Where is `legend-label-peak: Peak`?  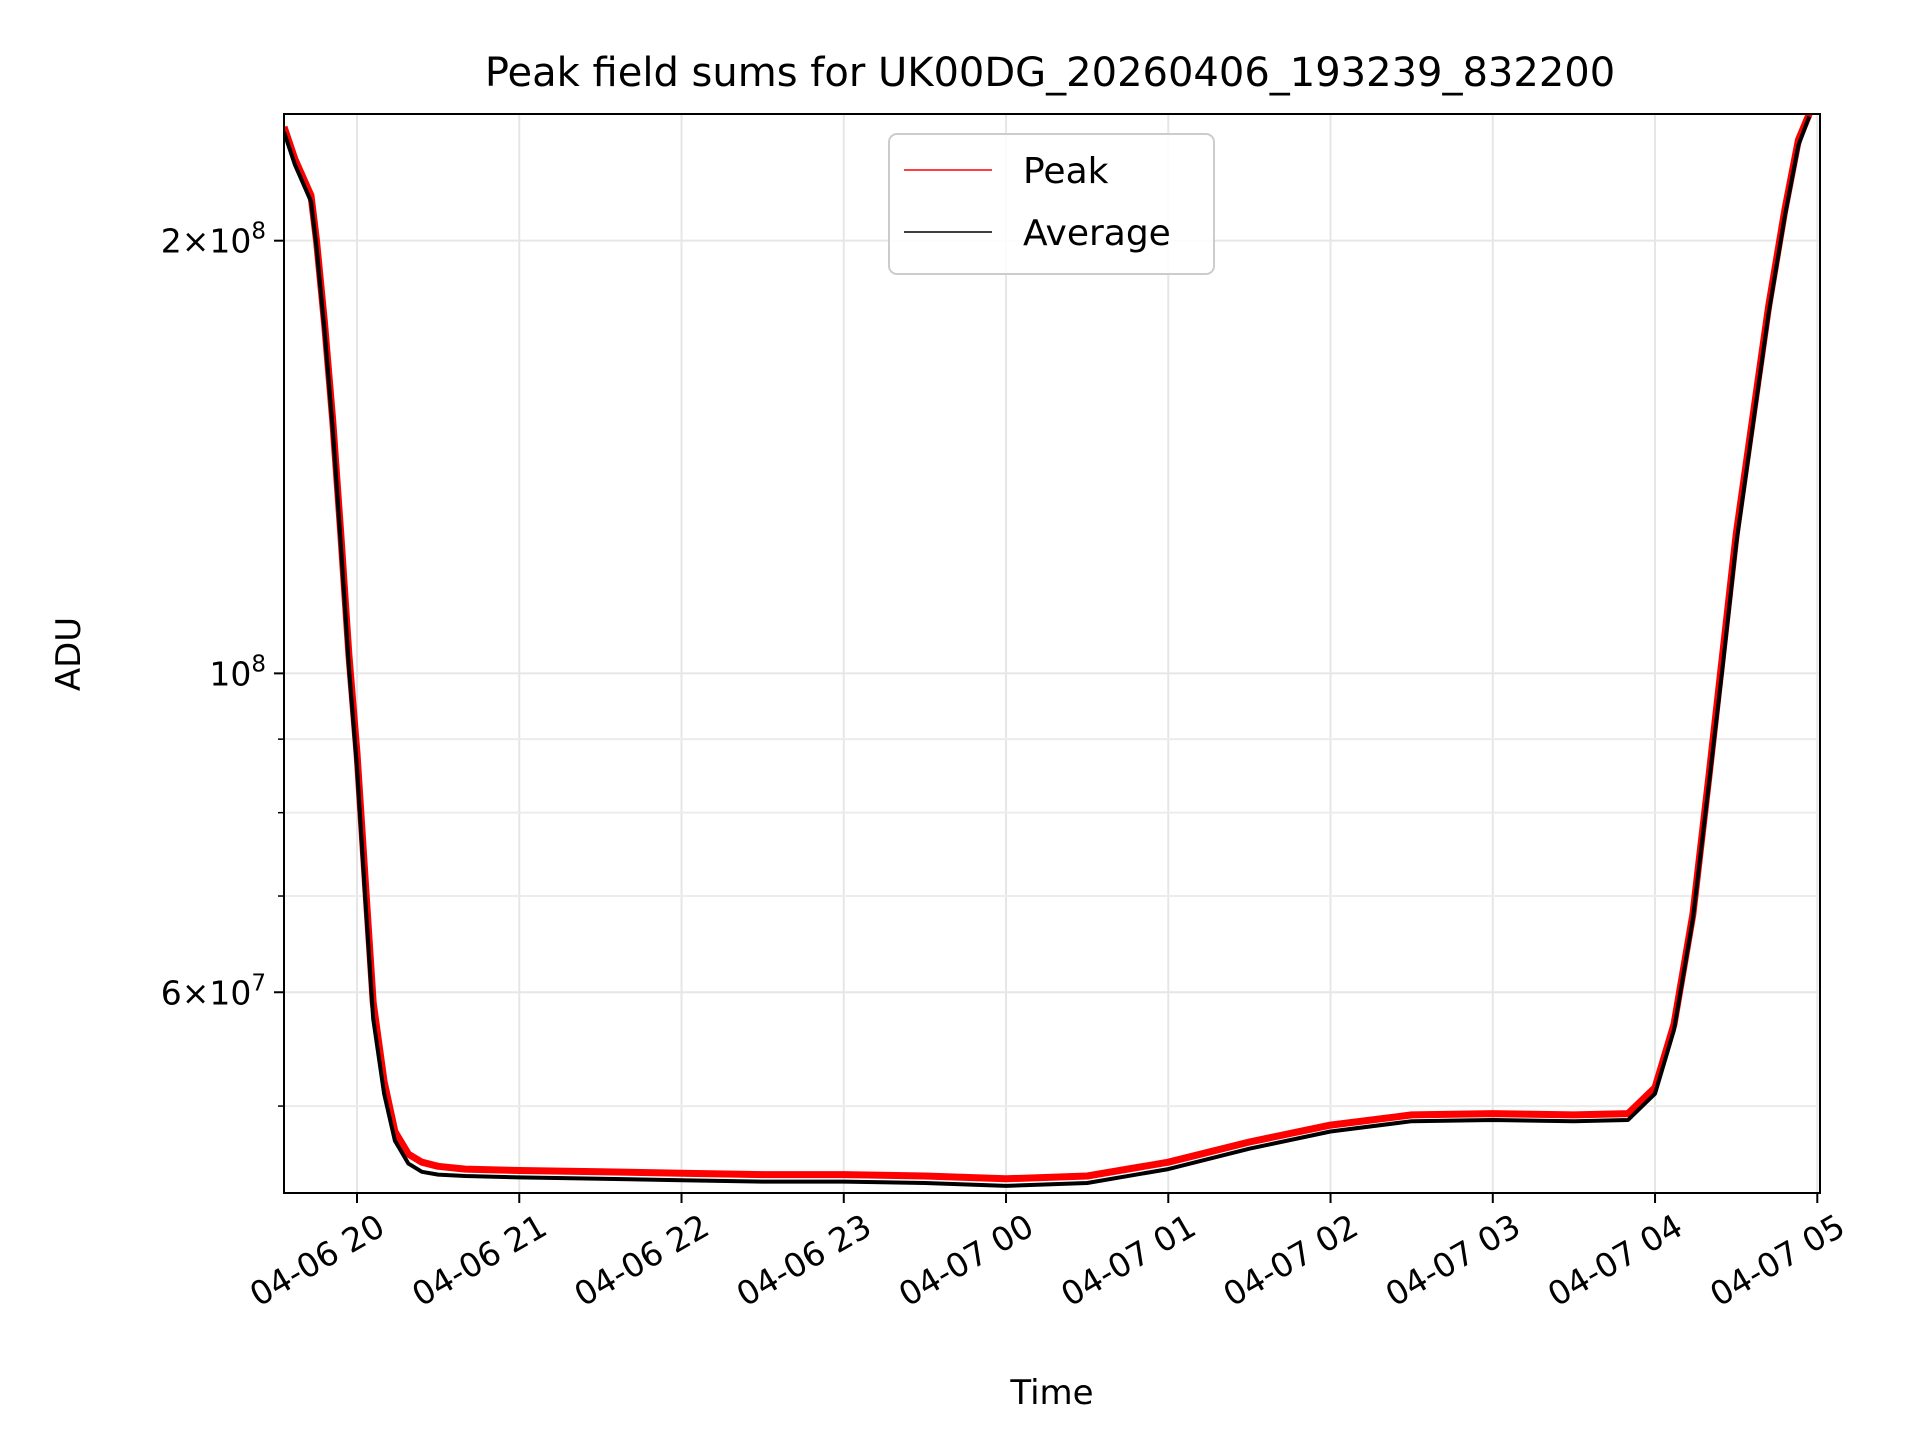
legend-label-peak: Peak is located at coordinates (1066, 171).